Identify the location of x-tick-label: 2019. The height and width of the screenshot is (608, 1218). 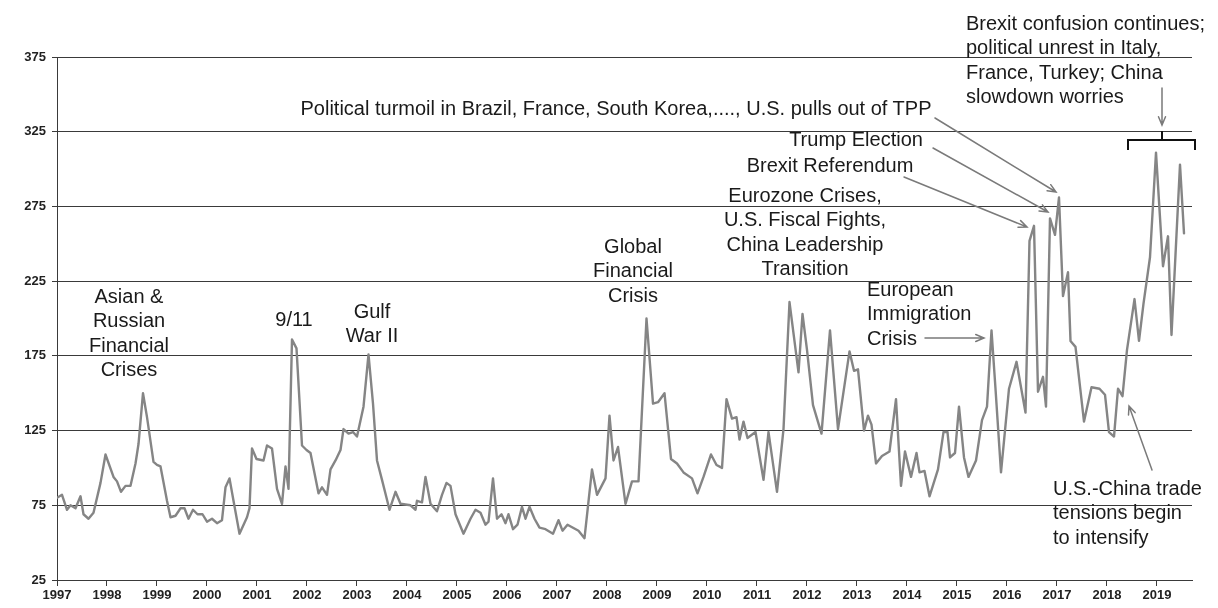
(1157, 595).